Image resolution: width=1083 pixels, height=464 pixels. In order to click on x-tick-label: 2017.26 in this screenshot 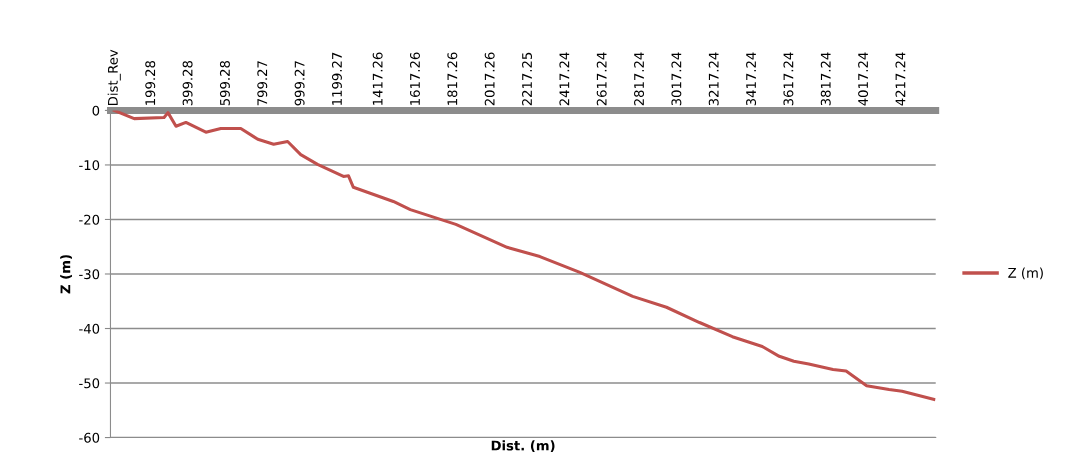, I will do `click(489, 79)`.